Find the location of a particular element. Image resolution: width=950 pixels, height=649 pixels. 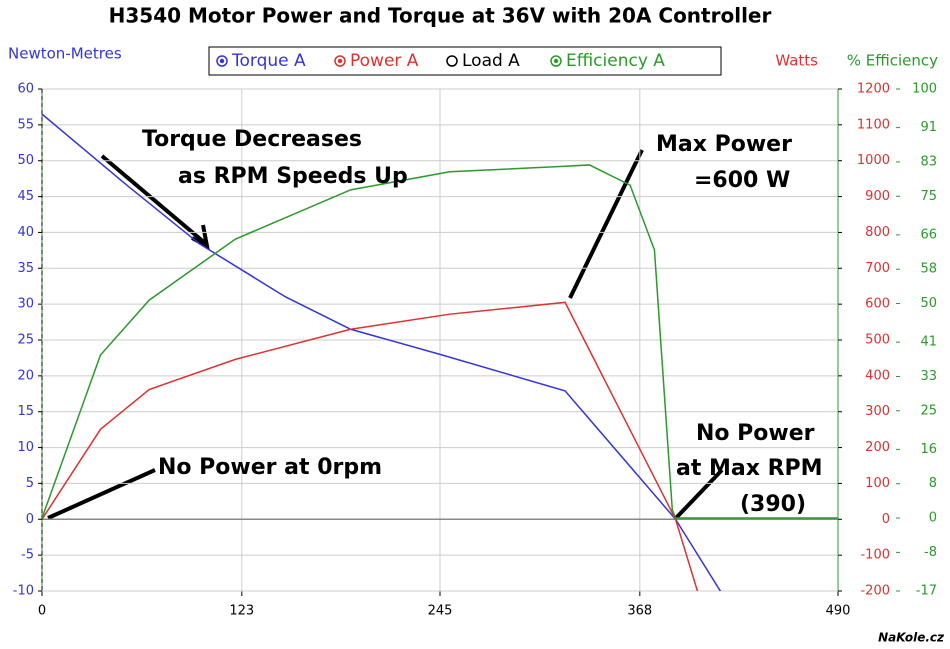

y2-tick-label: 200 is located at coordinates (877, 447).